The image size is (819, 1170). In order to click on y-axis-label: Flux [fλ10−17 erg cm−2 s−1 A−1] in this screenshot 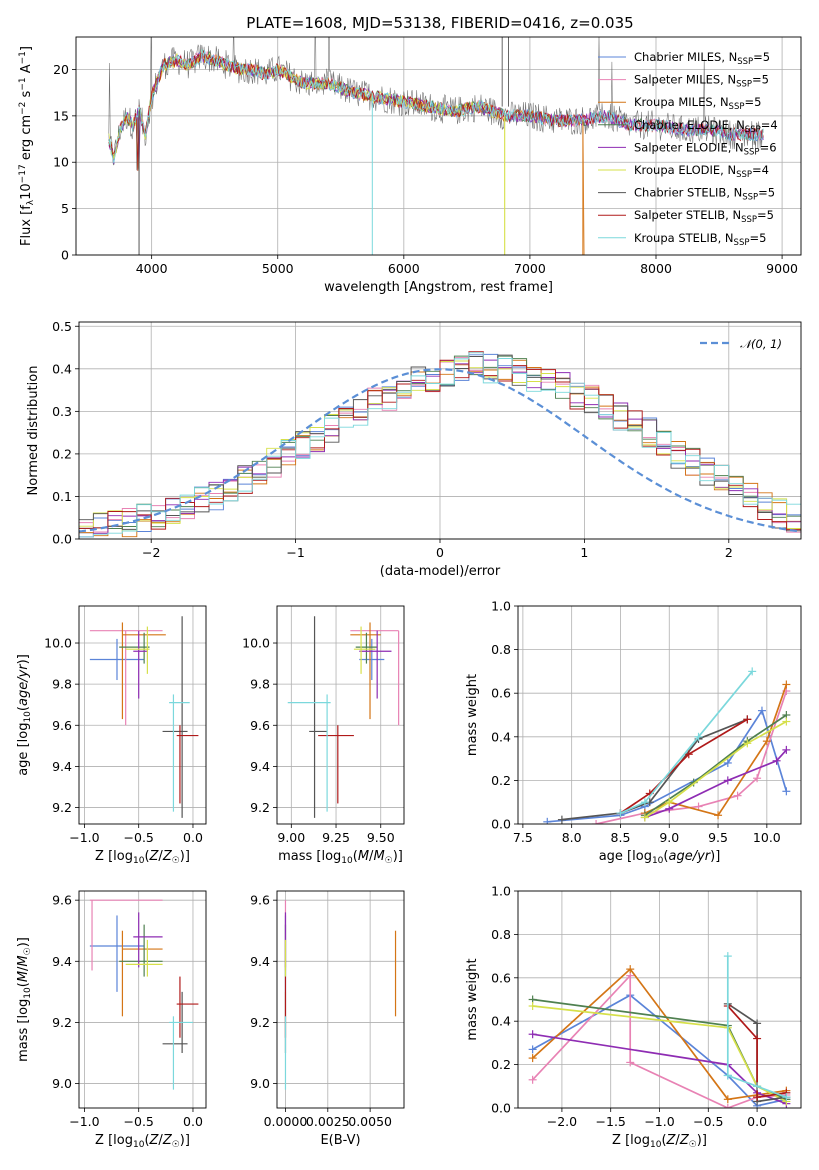, I will do `click(27, 146)`.